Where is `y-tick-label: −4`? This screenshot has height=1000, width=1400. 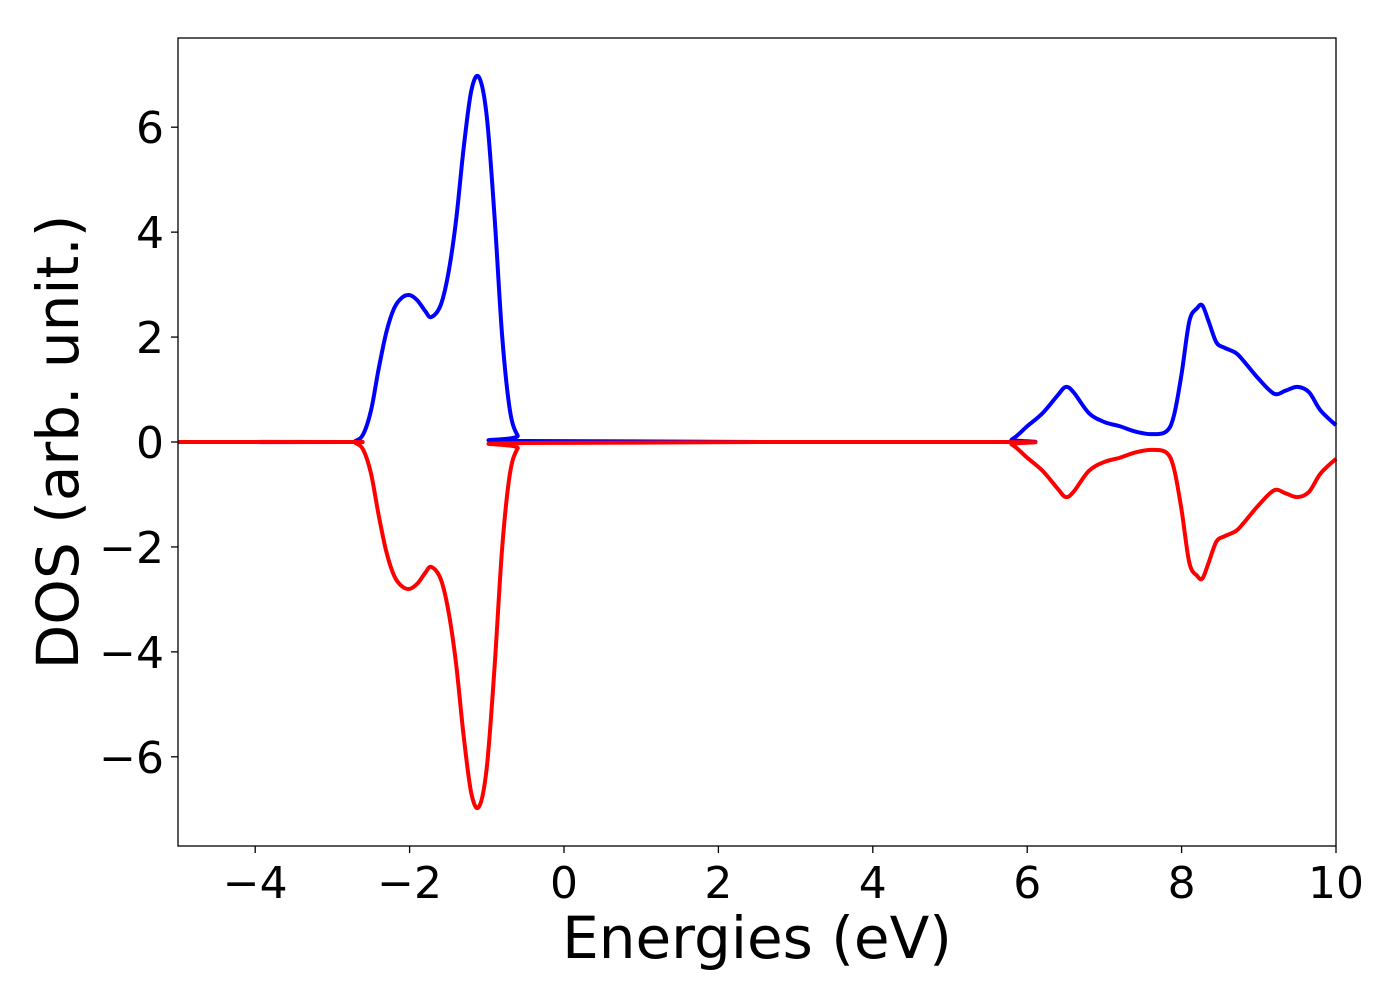
y-tick-label: −4 is located at coordinates (131, 653).